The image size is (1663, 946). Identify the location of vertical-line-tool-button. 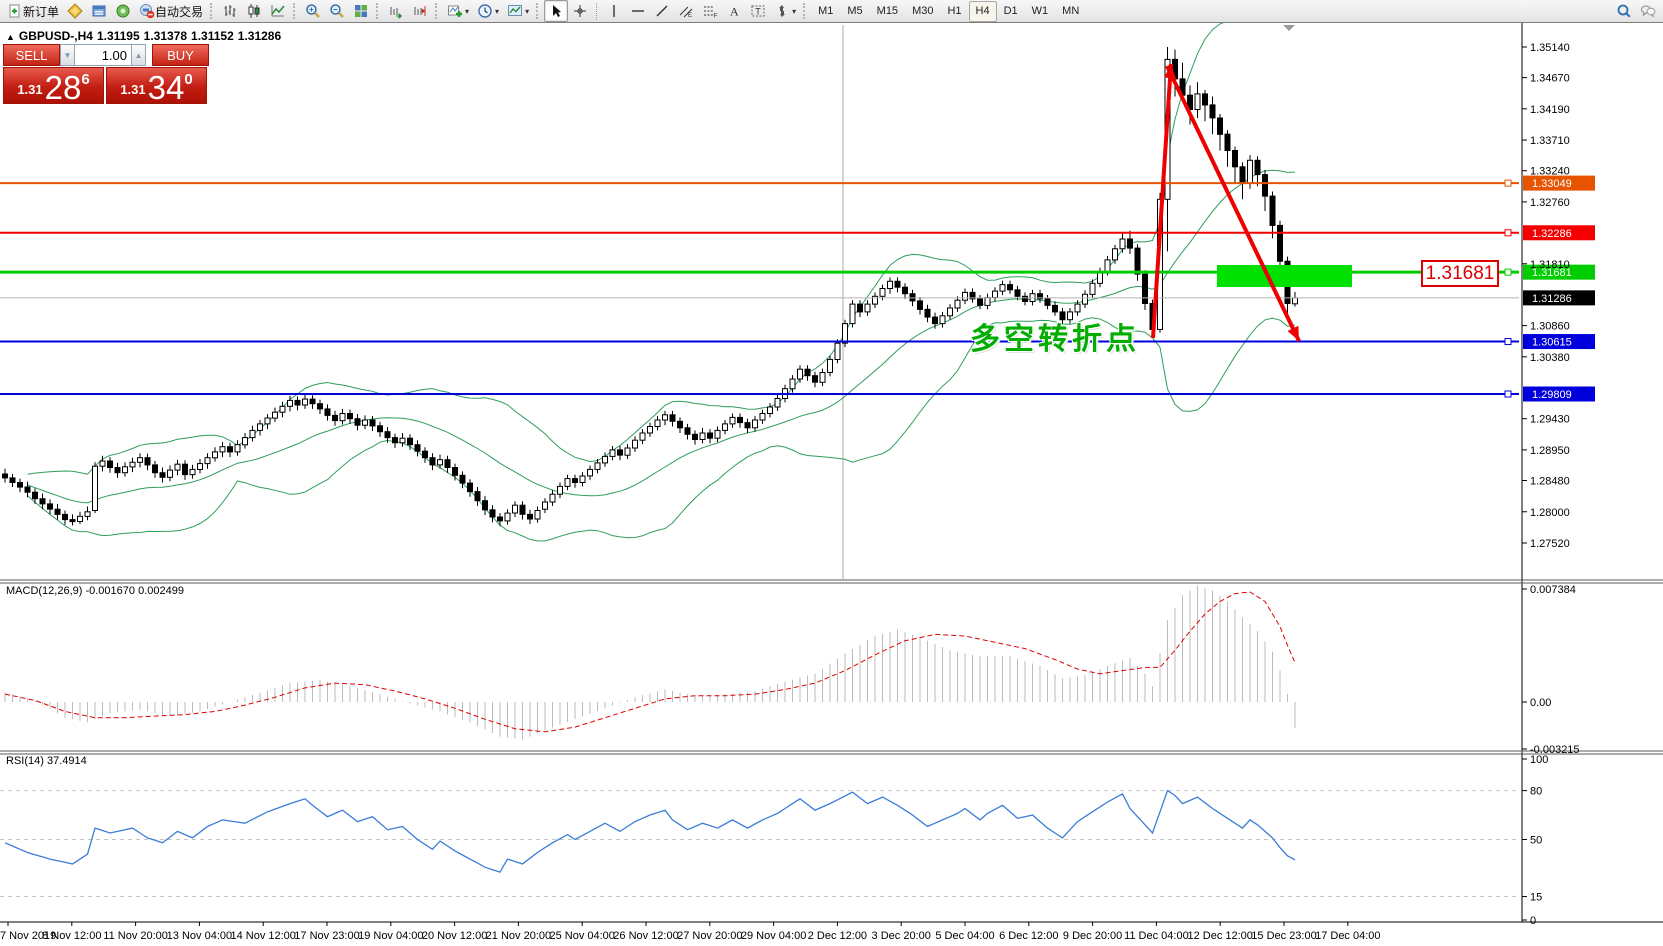
(614, 11).